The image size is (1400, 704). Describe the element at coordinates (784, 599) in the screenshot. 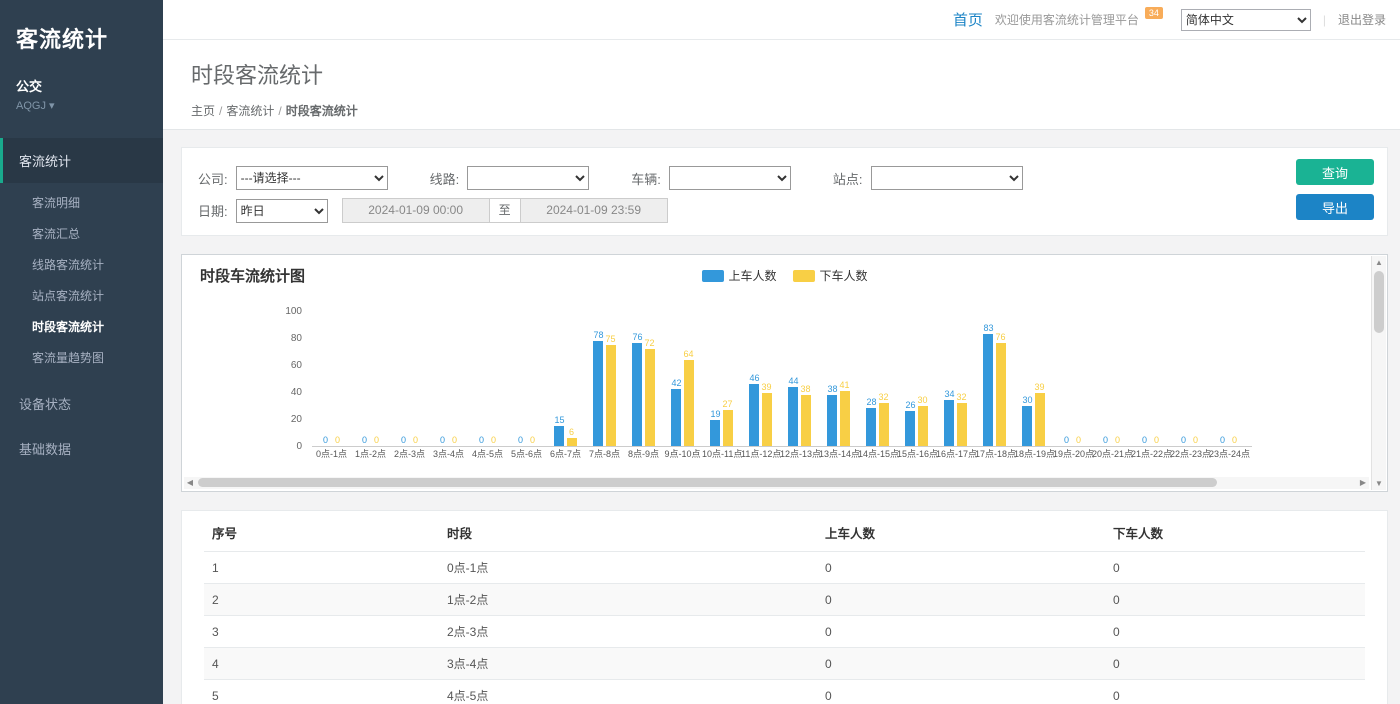

I see `table-row: 2 1点-2点 0 0` at that location.